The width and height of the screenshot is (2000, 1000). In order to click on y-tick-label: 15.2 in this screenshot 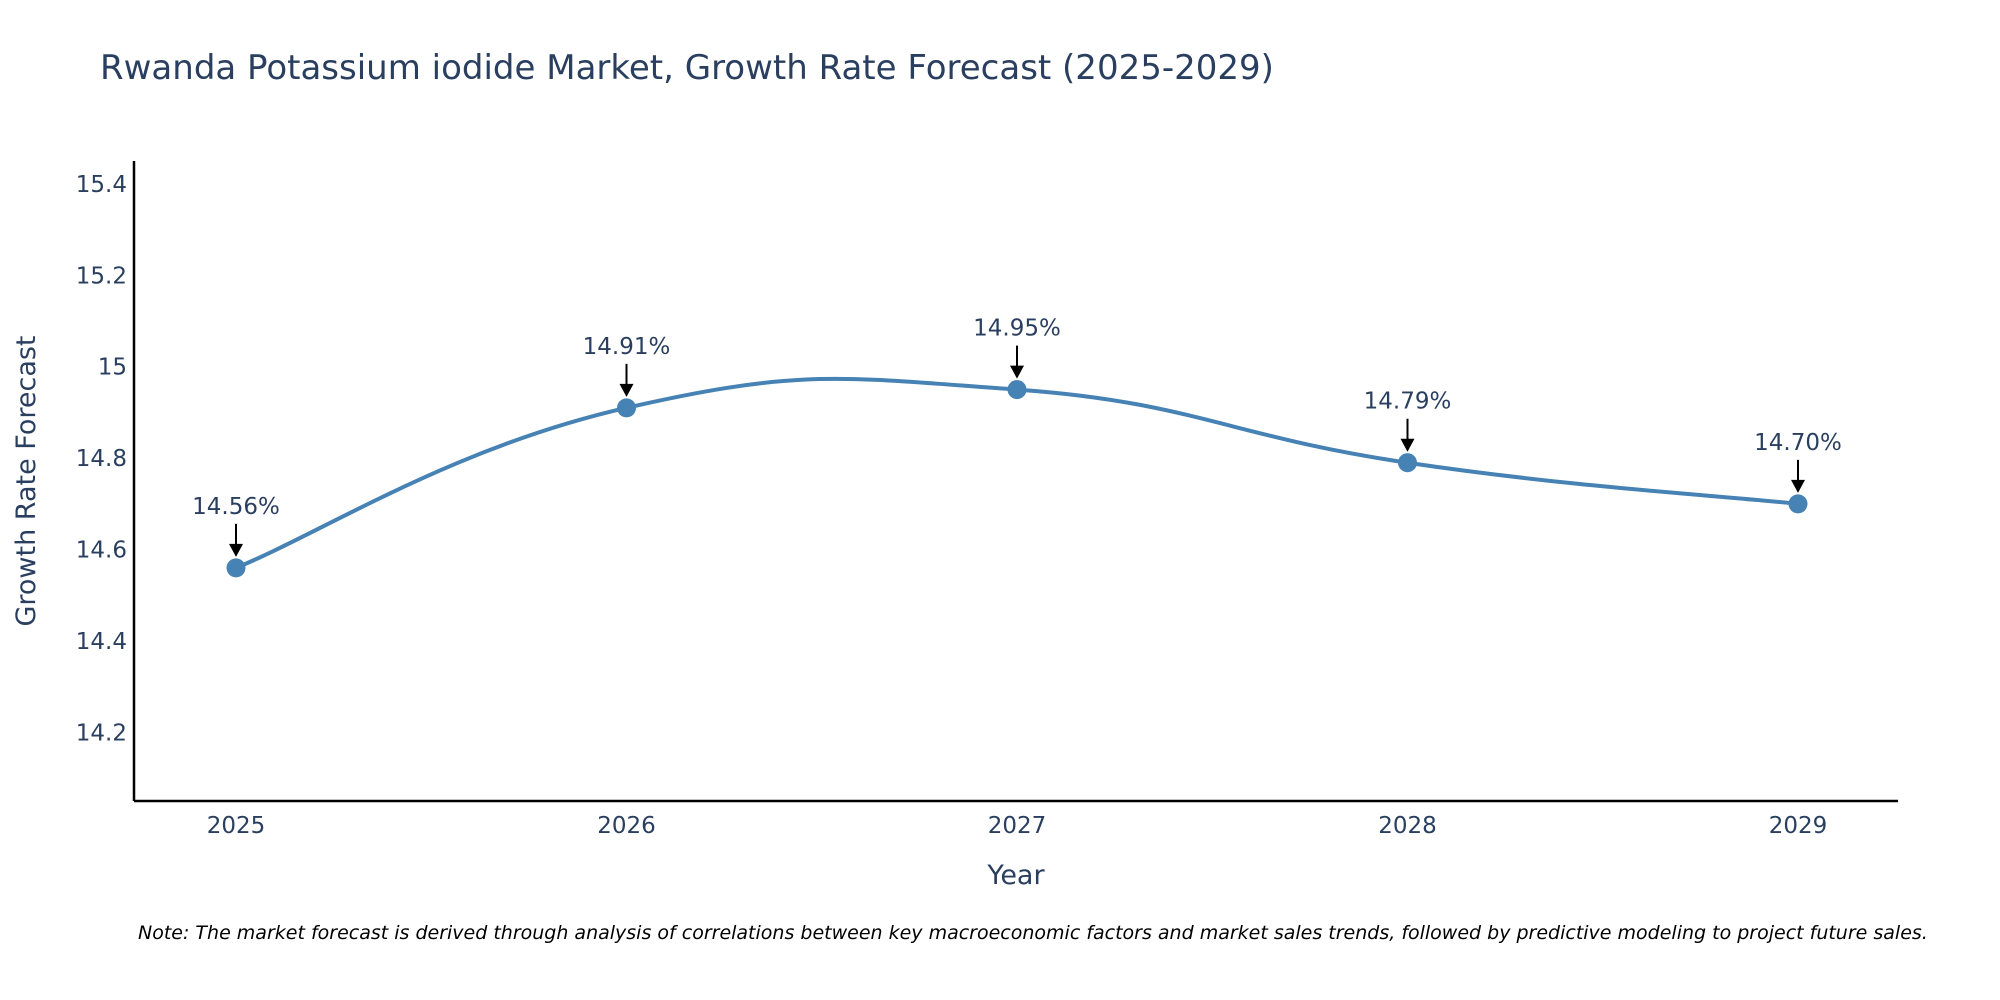, I will do `click(101, 276)`.